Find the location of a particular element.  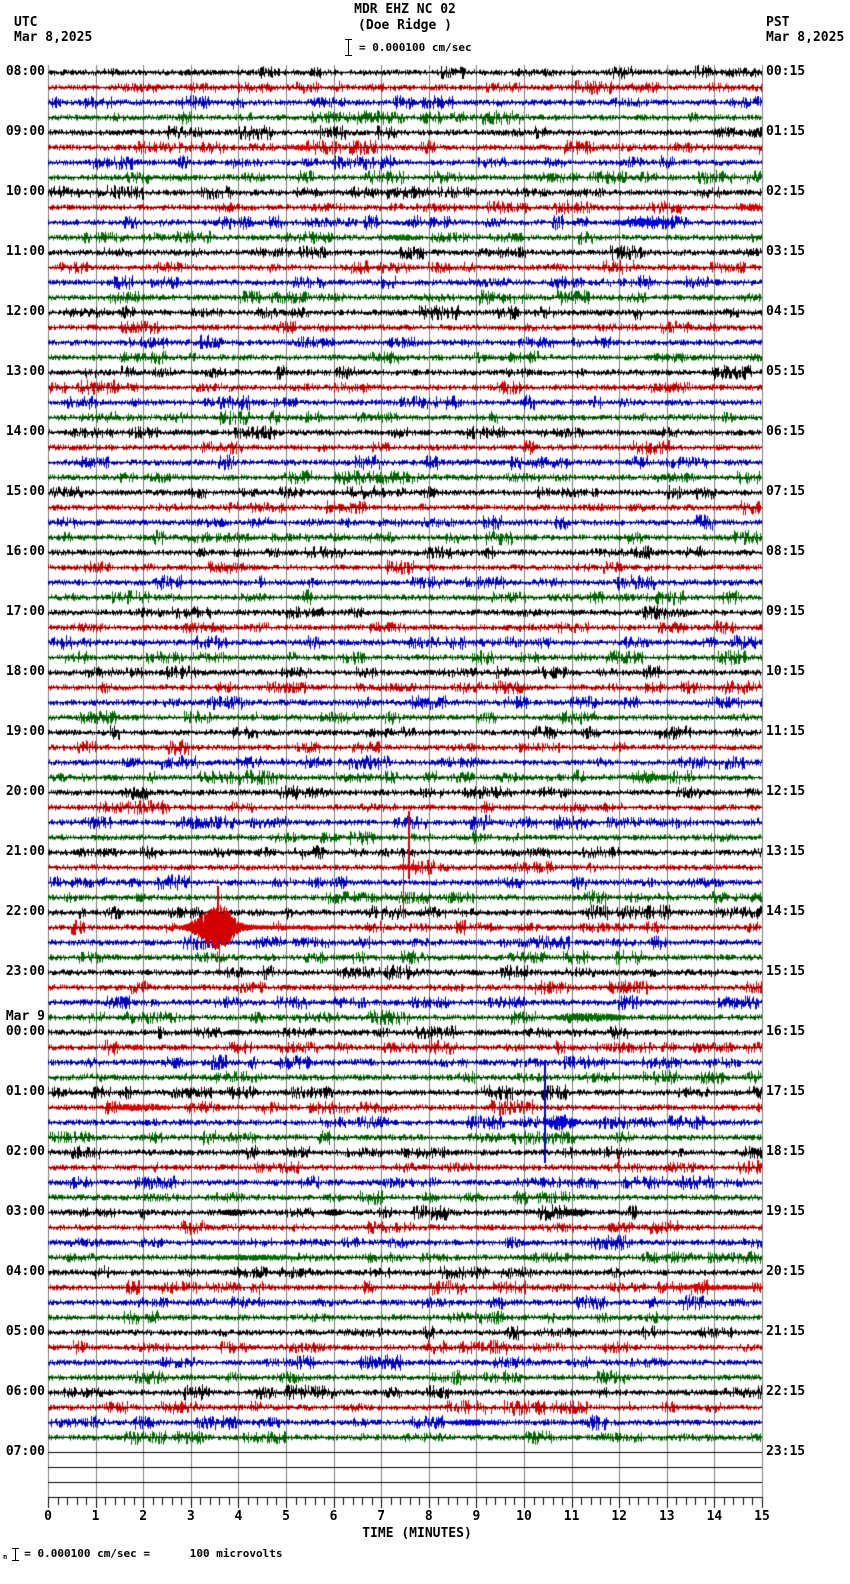

pst-hour-label: 08:15 is located at coordinates (786, 551).